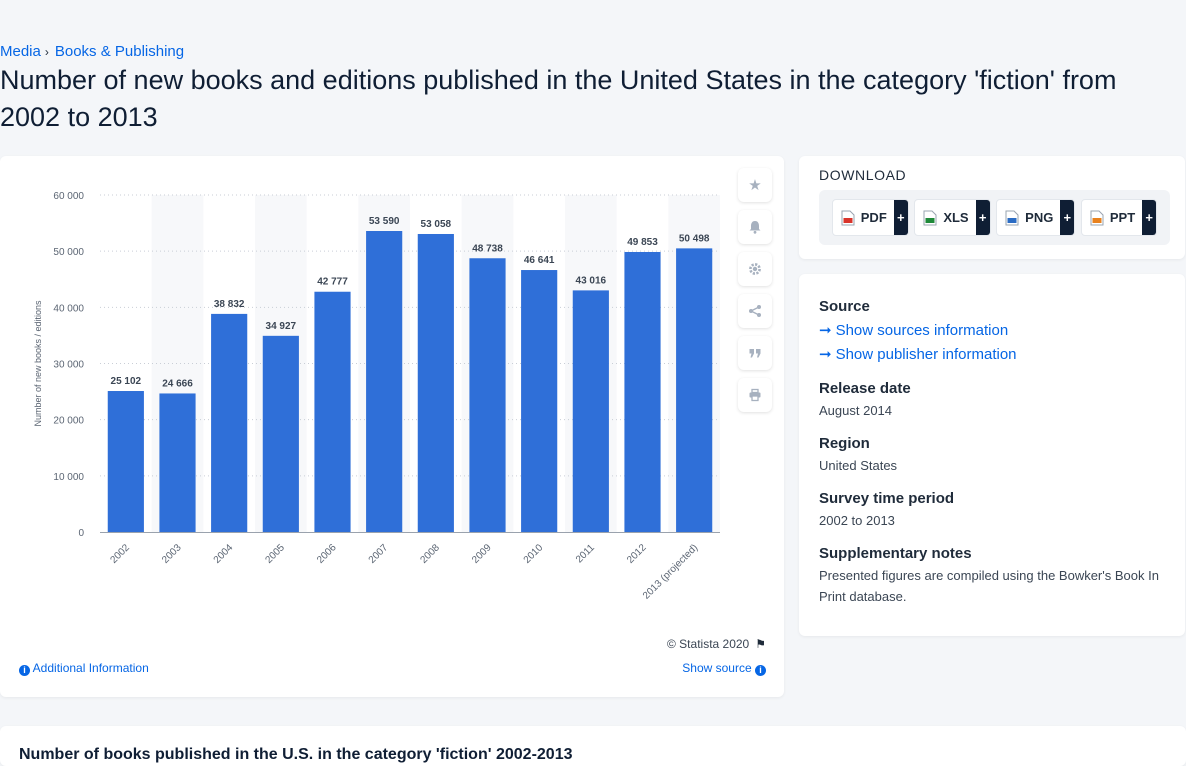 The image size is (1186, 766). Describe the element at coordinates (38, 363) in the screenshot. I see `y-axis-title: Number of new books / editions` at that location.